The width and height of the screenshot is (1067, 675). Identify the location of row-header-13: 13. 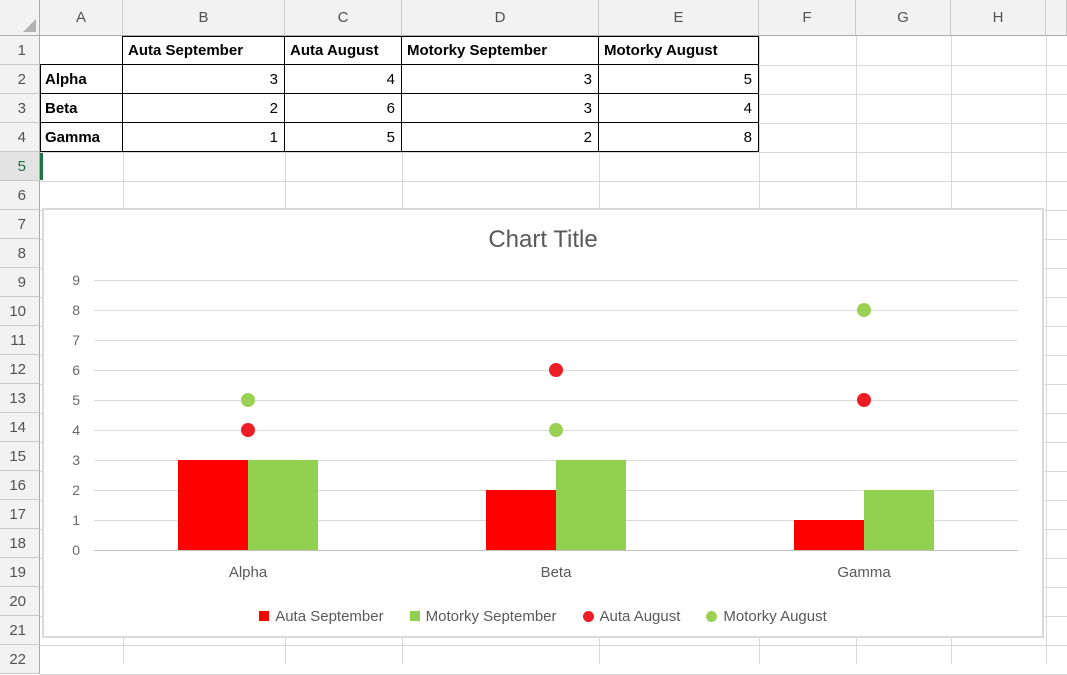
(20, 398).